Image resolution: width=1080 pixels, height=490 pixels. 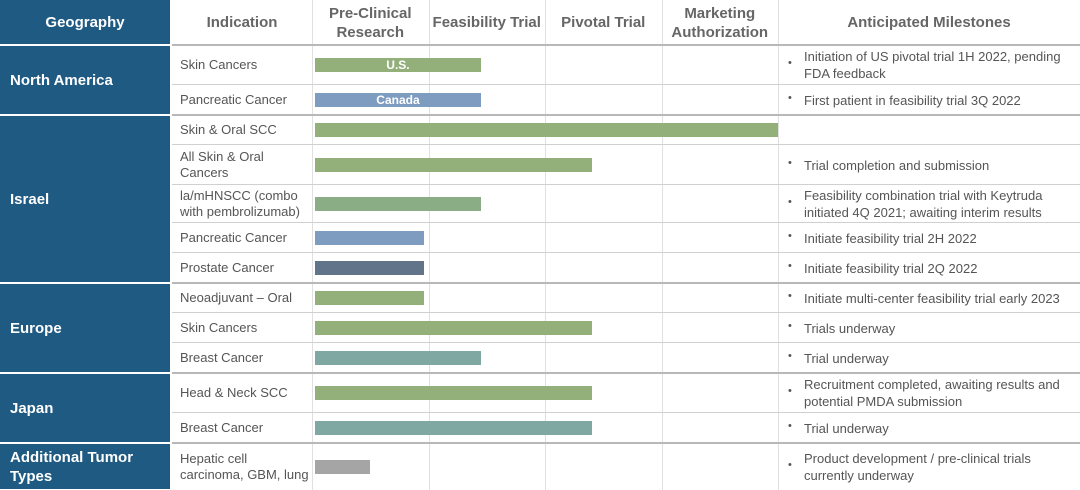 What do you see at coordinates (398, 100) in the screenshot?
I see `progress-bar: Canada` at bounding box center [398, 100].